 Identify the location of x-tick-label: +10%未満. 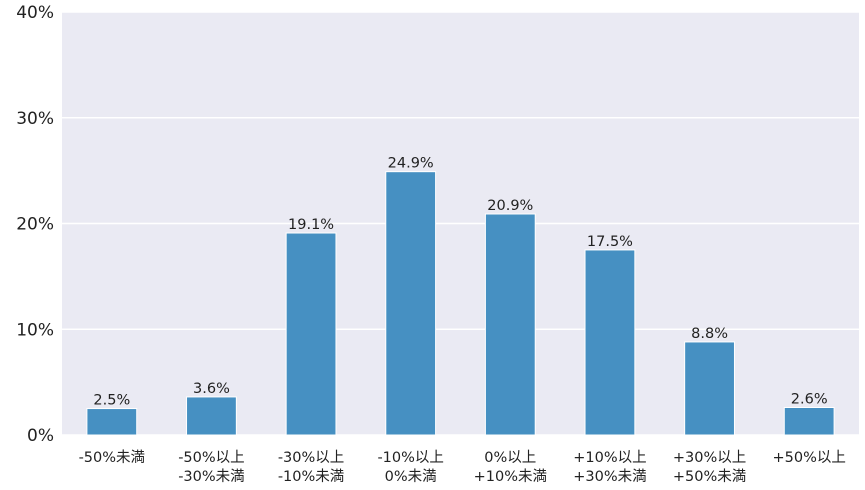
(510, 476).